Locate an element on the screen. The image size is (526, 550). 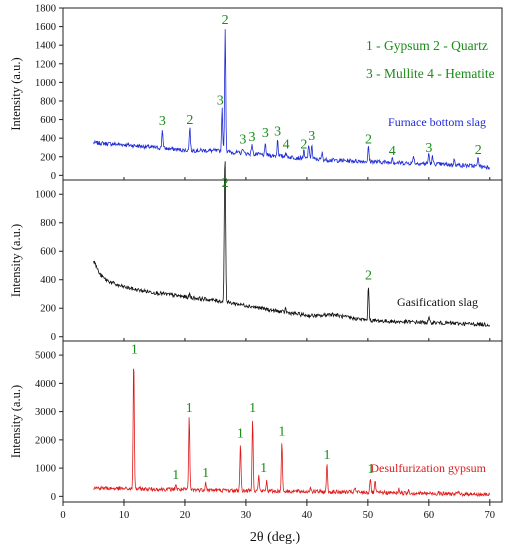
y-tick-label: 3000 is located at coordinates (45, 412).